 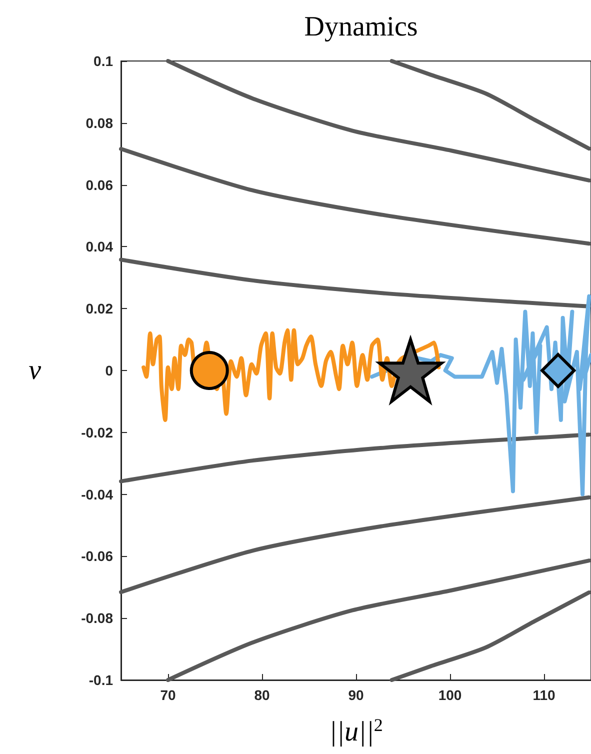 I want to click on y-tick-label: -0.06, so click(x=97, y=556).